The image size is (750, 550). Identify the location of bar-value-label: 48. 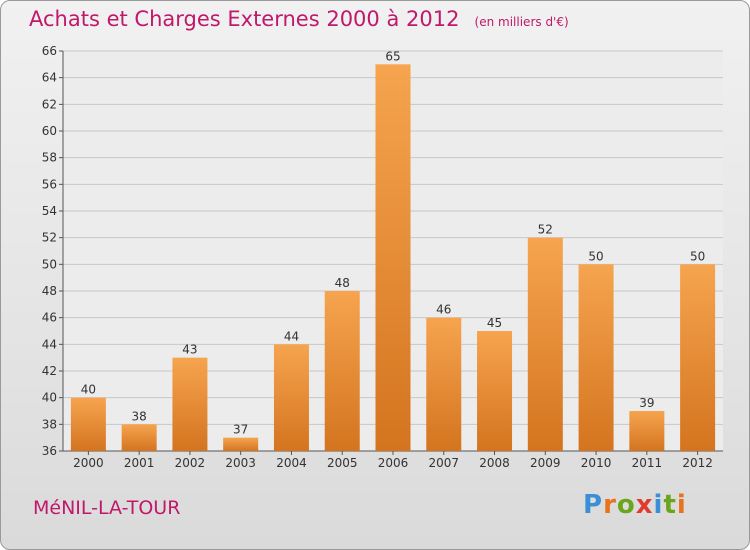
(342, 283).